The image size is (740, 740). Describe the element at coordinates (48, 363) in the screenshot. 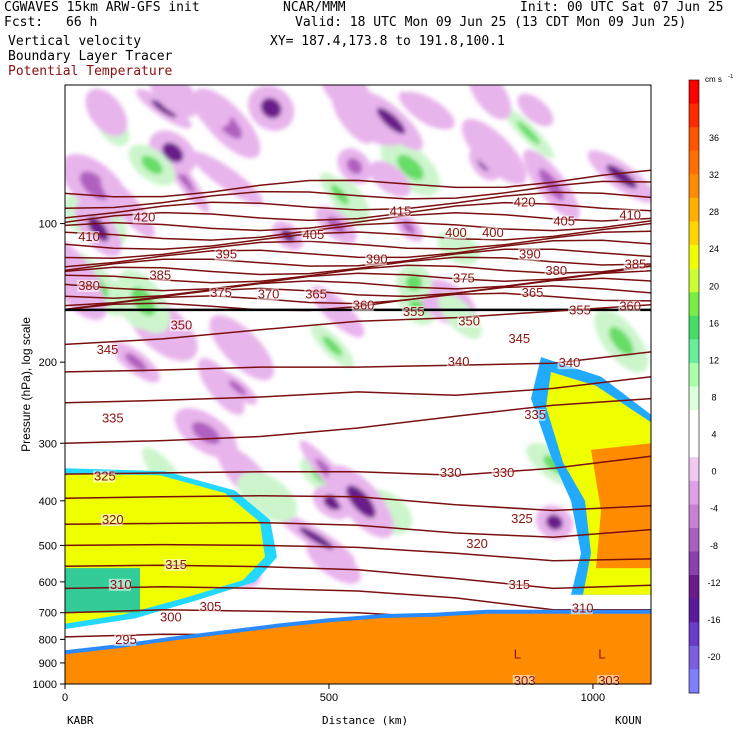

I see `y-tick-label: 200` at that location.